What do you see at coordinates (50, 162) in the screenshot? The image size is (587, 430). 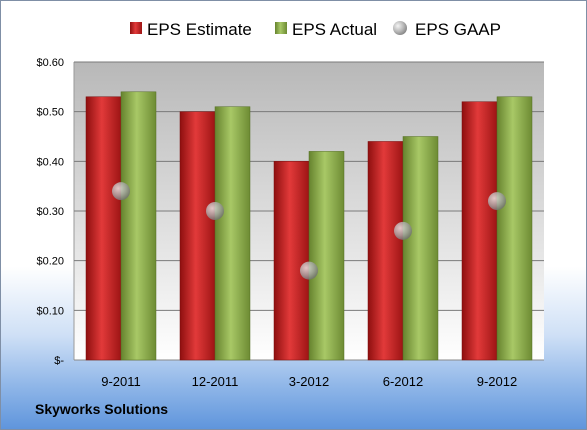 I see `y-tick-label: $0.40` at bounding box center [50, 162].